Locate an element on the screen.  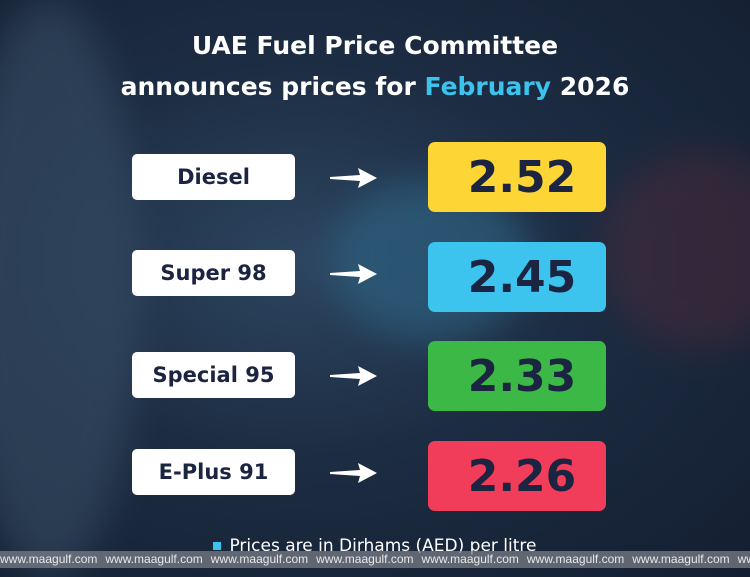
title-month: February is located at coordinates (488, 86).